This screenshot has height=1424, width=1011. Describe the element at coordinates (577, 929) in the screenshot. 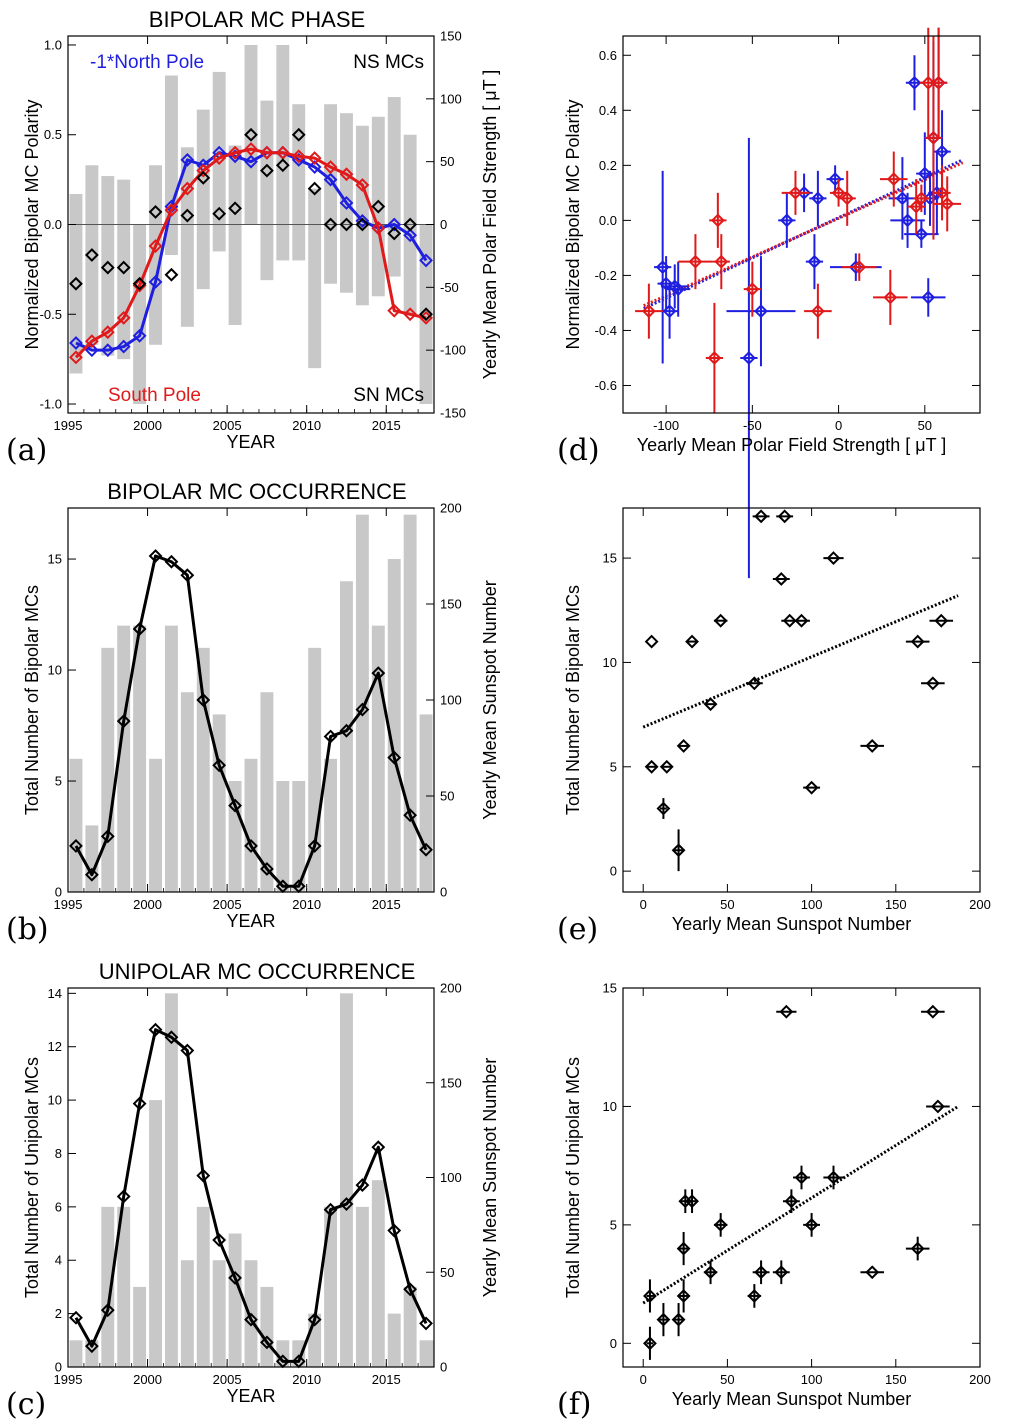

I see `panel-letter: (e)` at that location.